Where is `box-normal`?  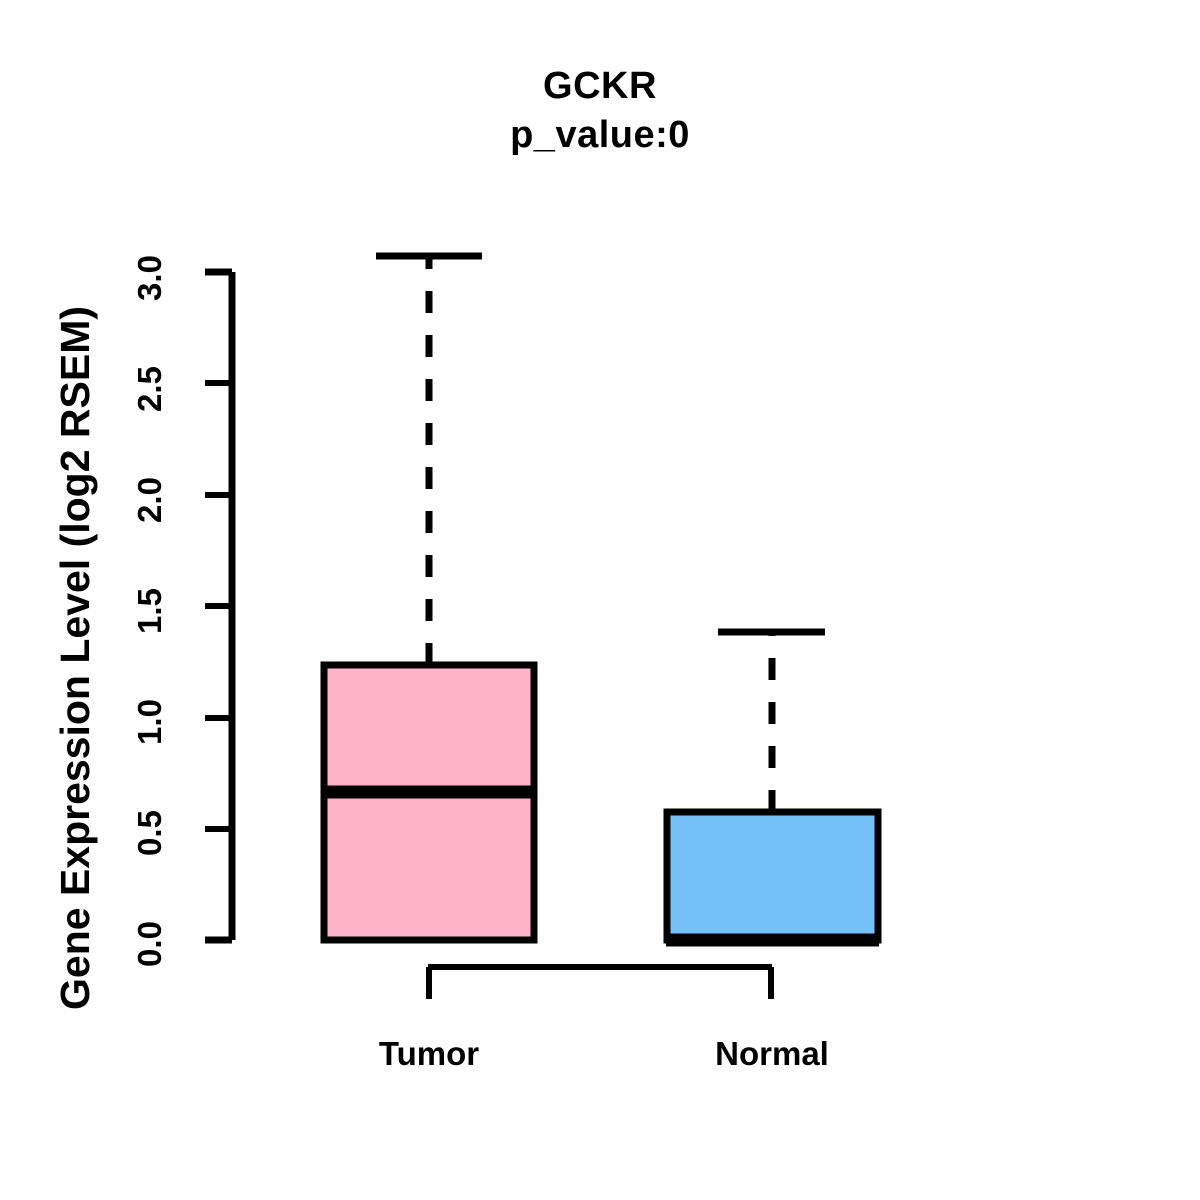 box-normal is located at coordinates (772, 787).